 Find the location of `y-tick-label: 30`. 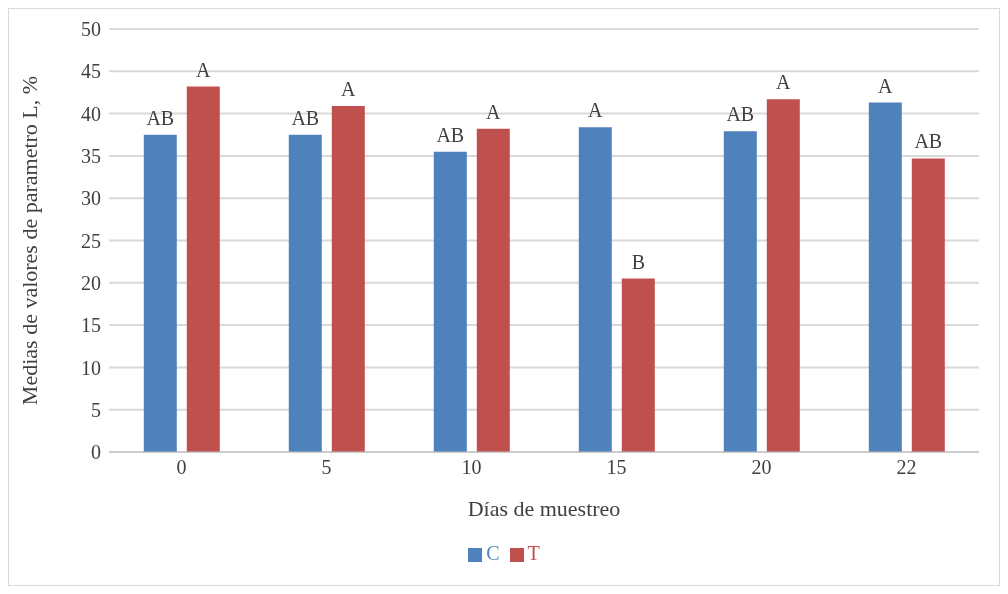

y-tick-label: 30 is located at coordinates (91, 198).